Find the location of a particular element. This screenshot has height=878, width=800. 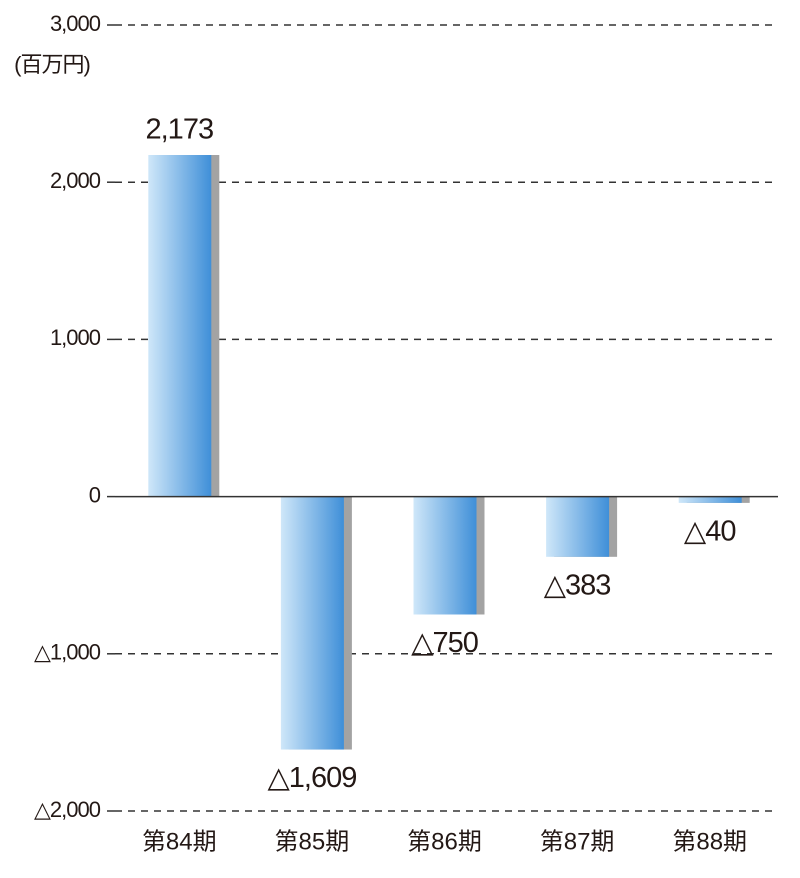

value-label: △750 is located at coordinates (444, 643).